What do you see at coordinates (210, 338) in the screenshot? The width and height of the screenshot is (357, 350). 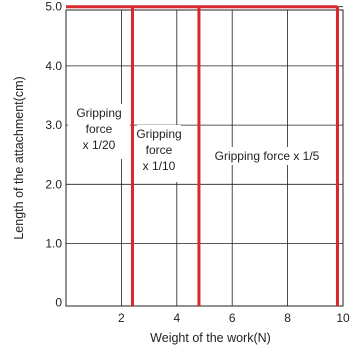 I see `x-axis-title: Weight of the work(N)` at bounding box center [210, 338].